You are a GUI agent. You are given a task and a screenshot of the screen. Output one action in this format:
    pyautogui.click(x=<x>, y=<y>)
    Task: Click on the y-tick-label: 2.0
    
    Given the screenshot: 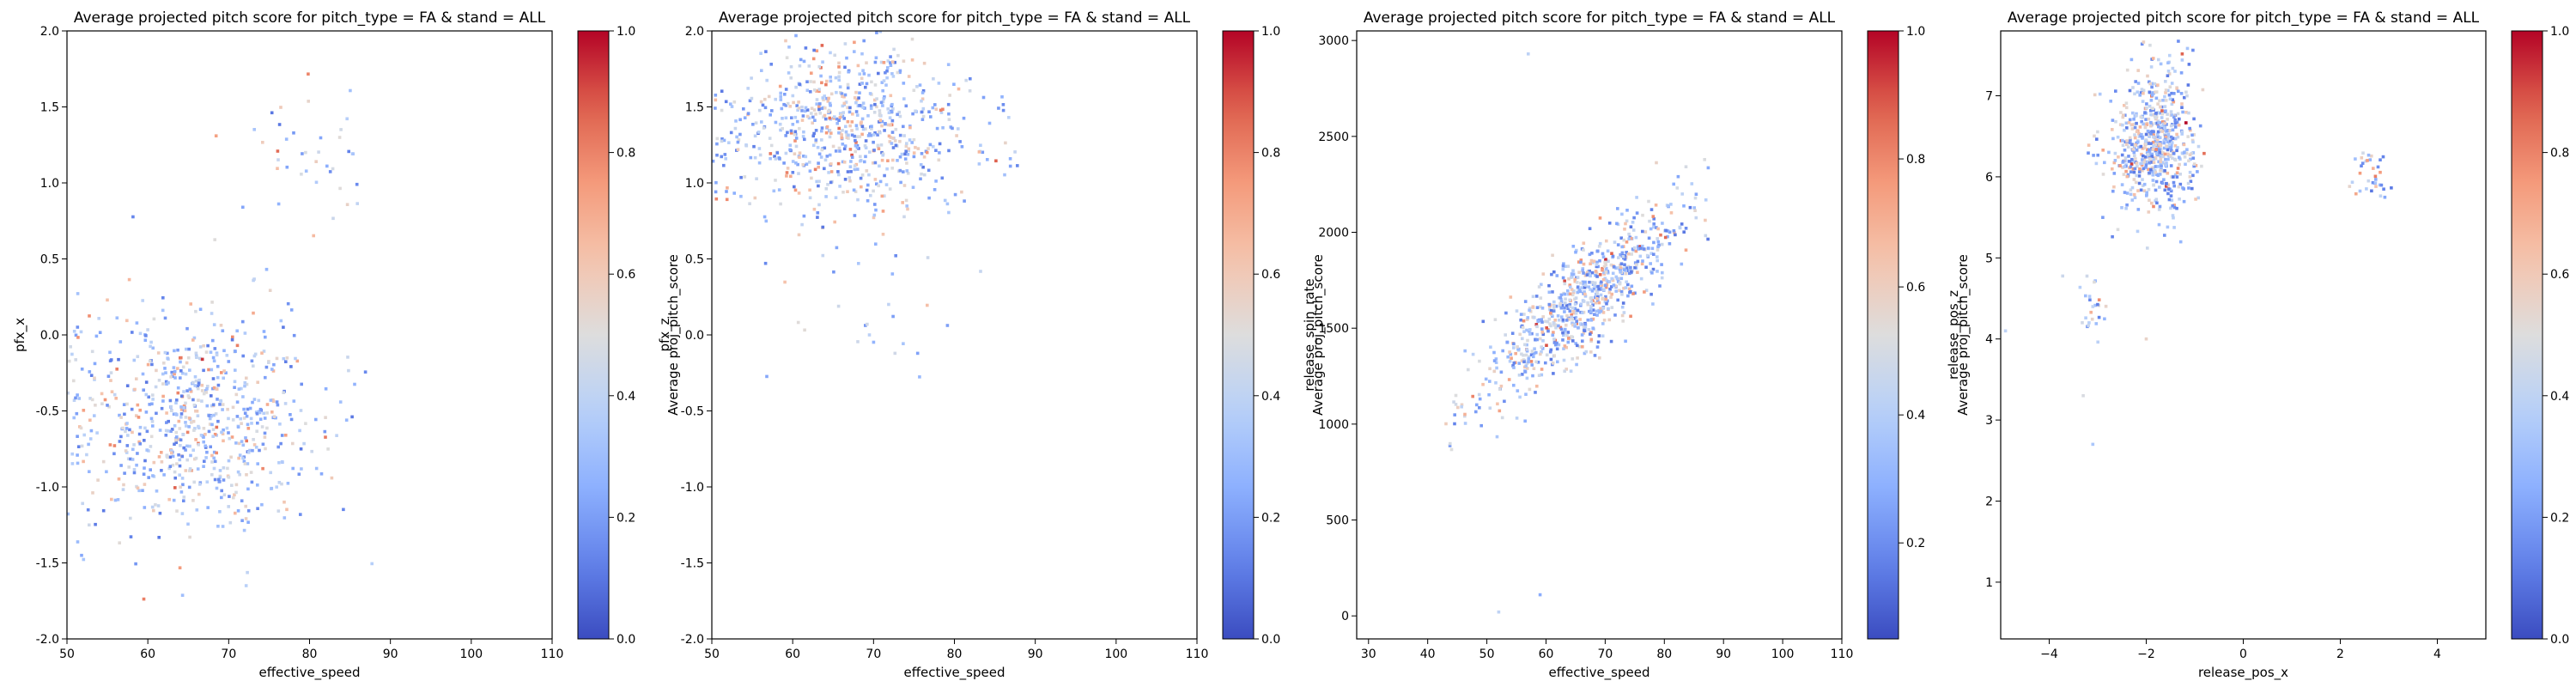 What is the action you would take?
    pyautogui.click(x=49, y=32)
    